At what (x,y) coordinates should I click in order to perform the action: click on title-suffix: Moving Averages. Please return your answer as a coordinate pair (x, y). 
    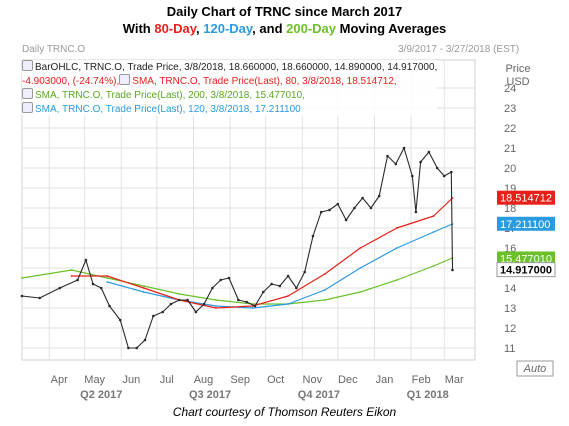
    Looking at the image, I should click on (391, 28).